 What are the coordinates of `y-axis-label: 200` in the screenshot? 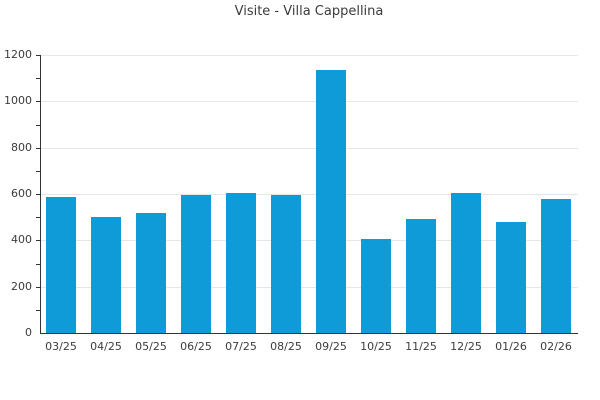 It's located at (21, 286).